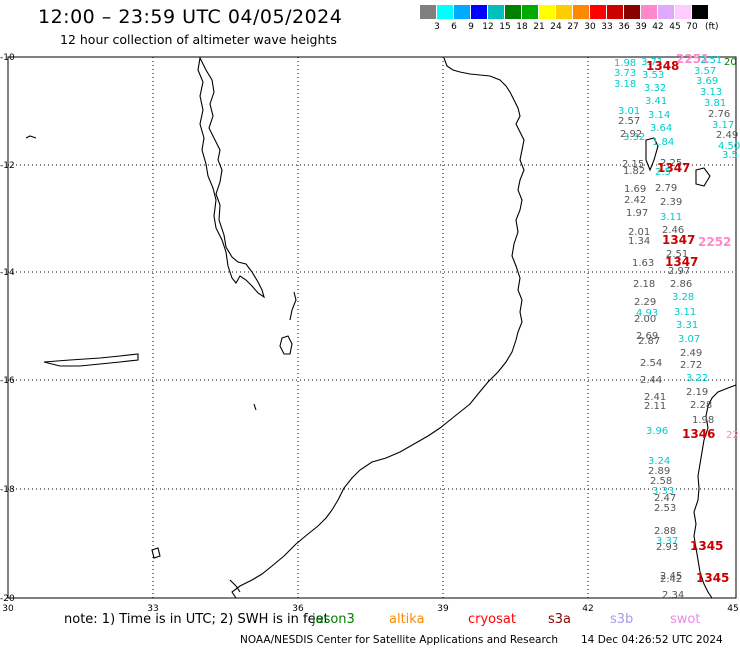  I want to click on wave-height-label: 1.97, so click(637, 213).